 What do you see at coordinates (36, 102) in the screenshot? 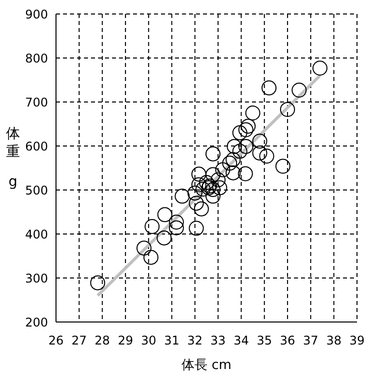
I see `y-tick-label: 700` at bounding box center [36, 102].